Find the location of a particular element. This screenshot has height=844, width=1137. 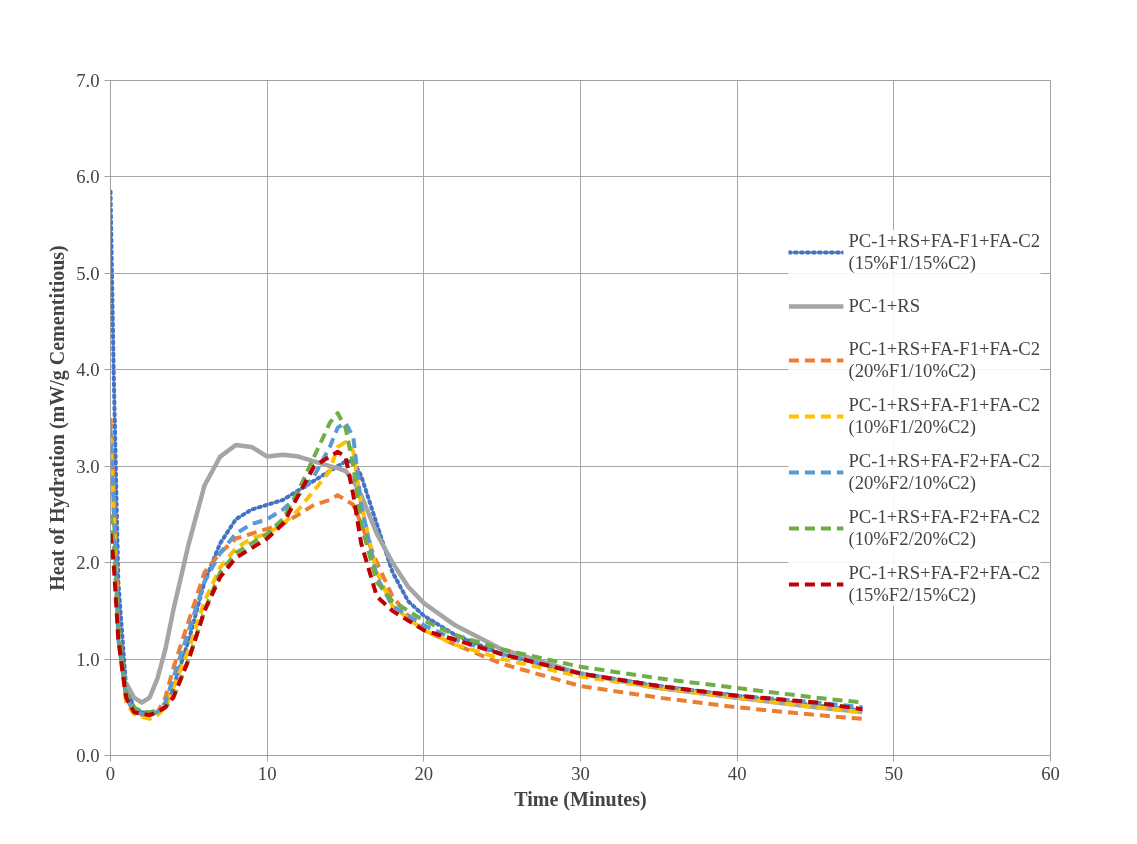

x-axis-title: Time (Minutes) is located at coordinates (580, 799).